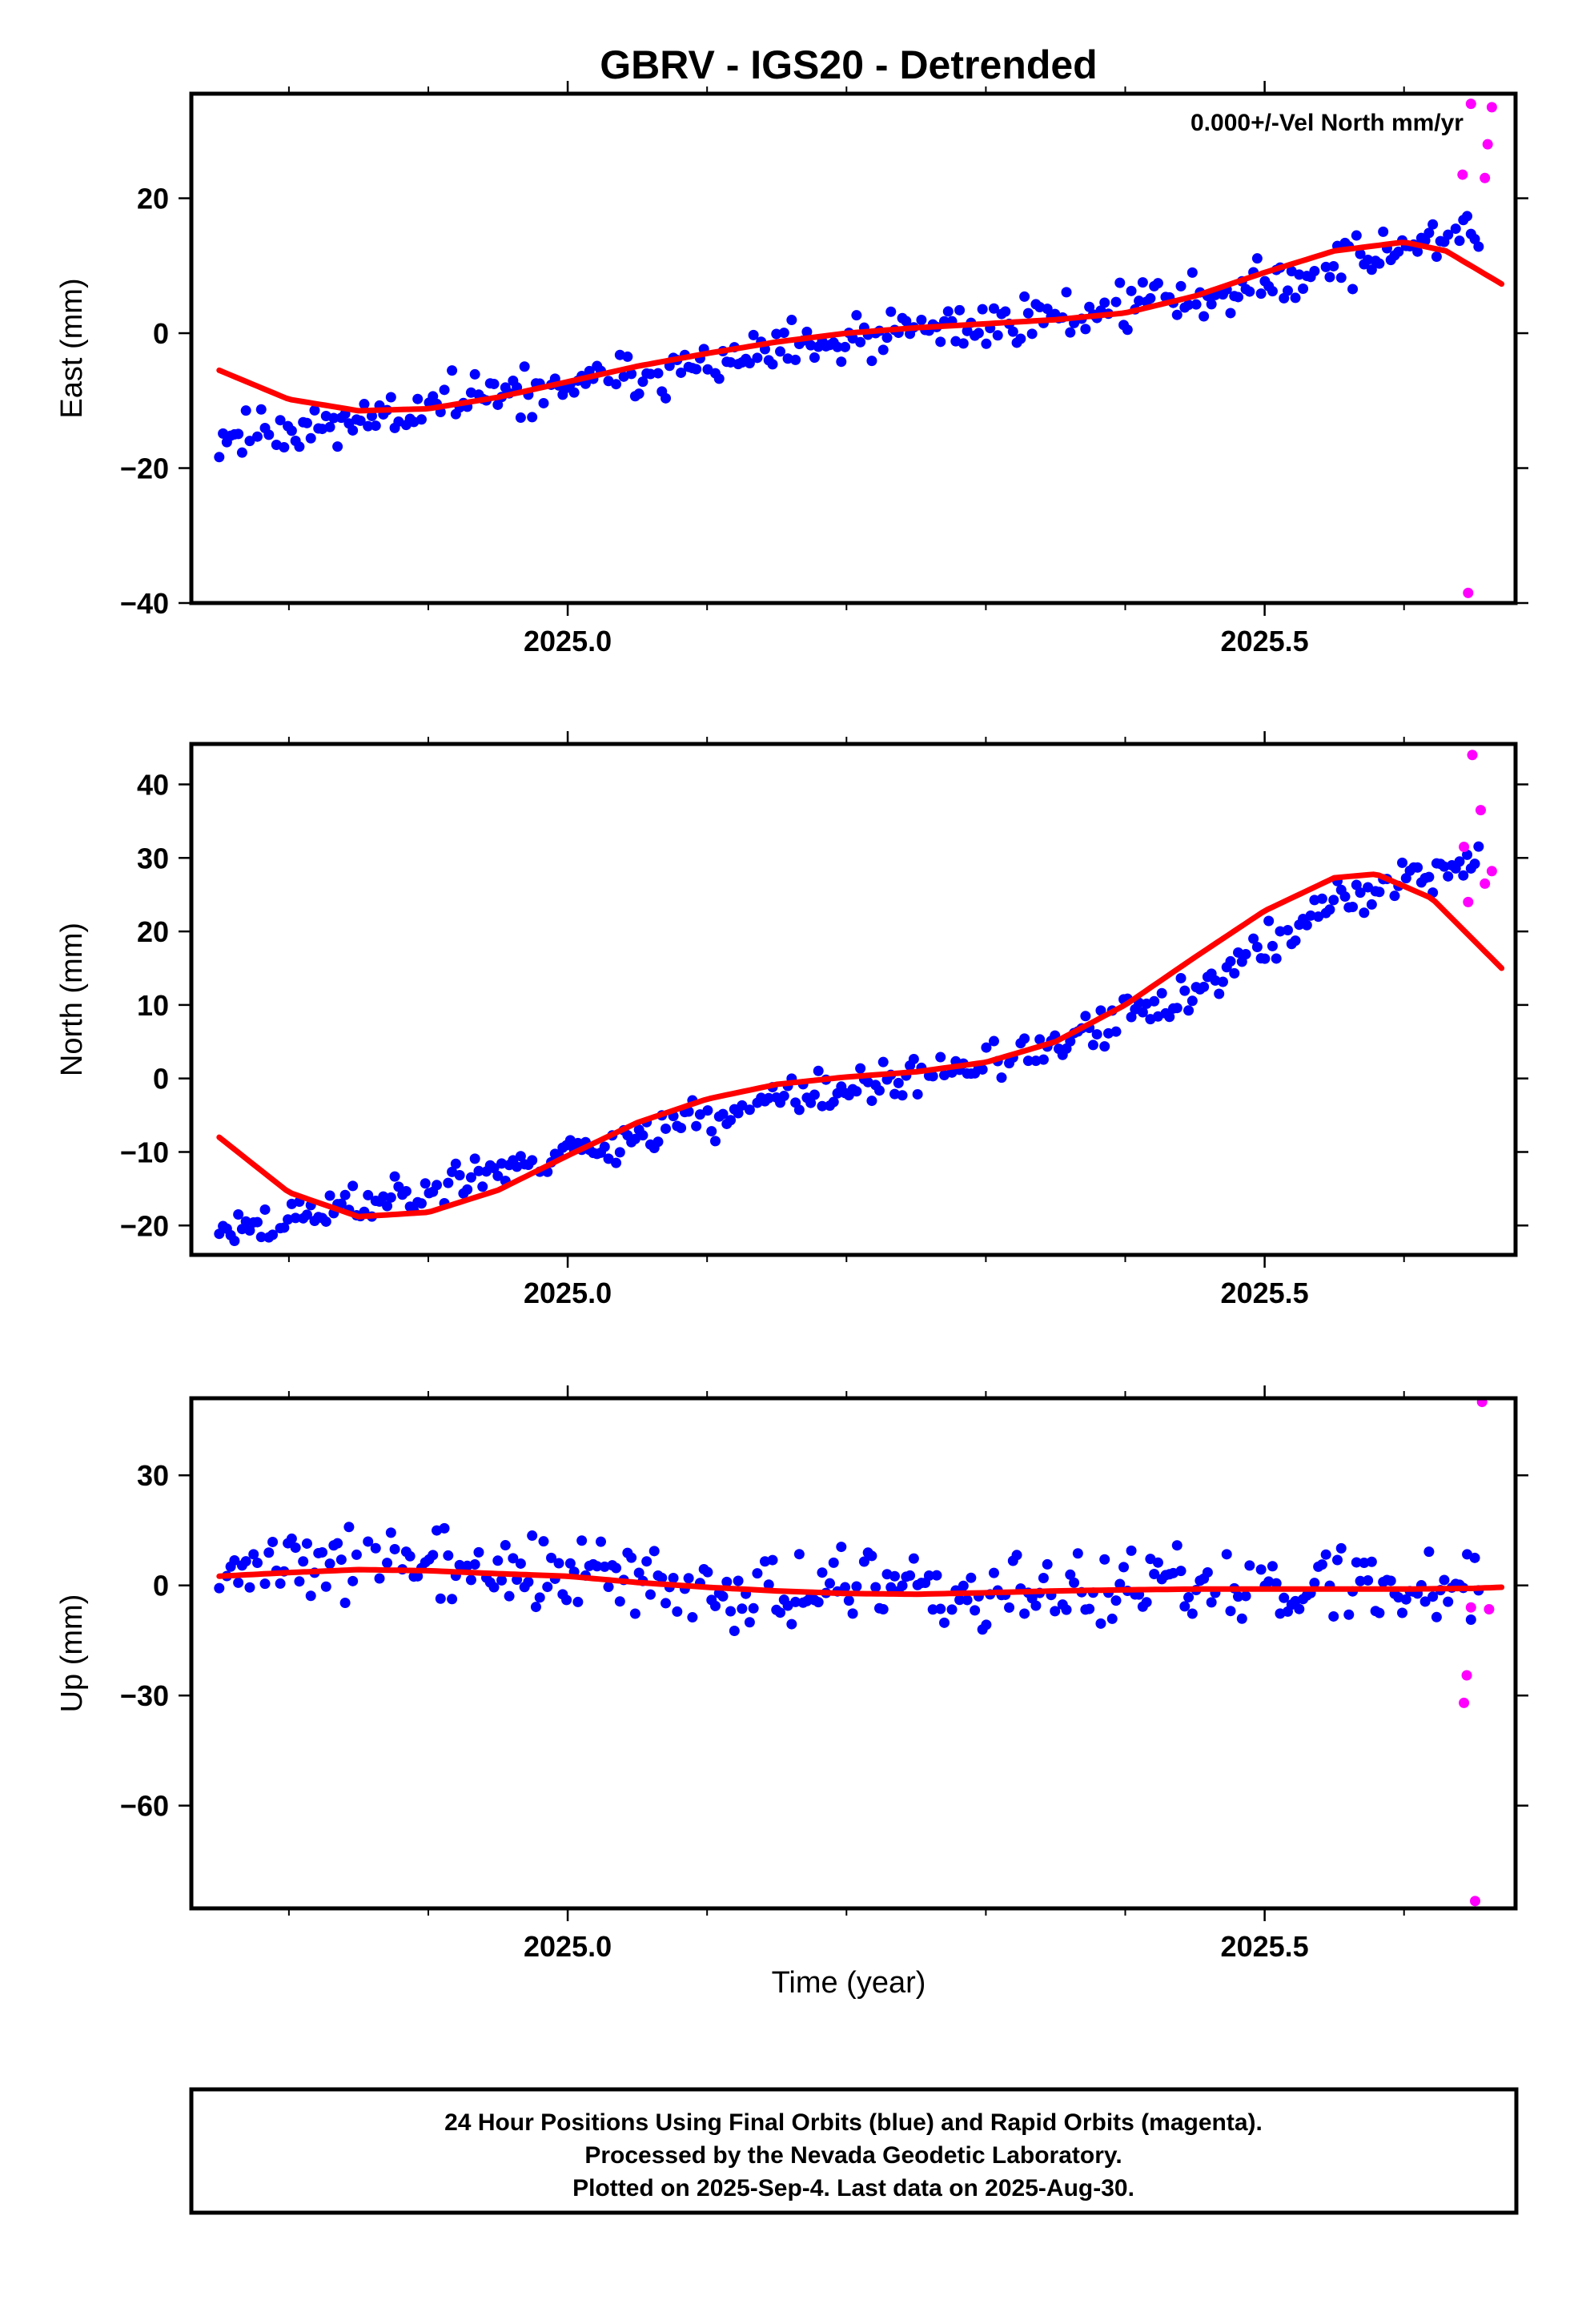 The height and width of the screenshot is (2324, 1582). What do you see at coordinates (1328, 123) in the screenshot?
I see `velocity-annotation: 0.000+/-Vel North mm/yr` at bounding box center [1328, 123].